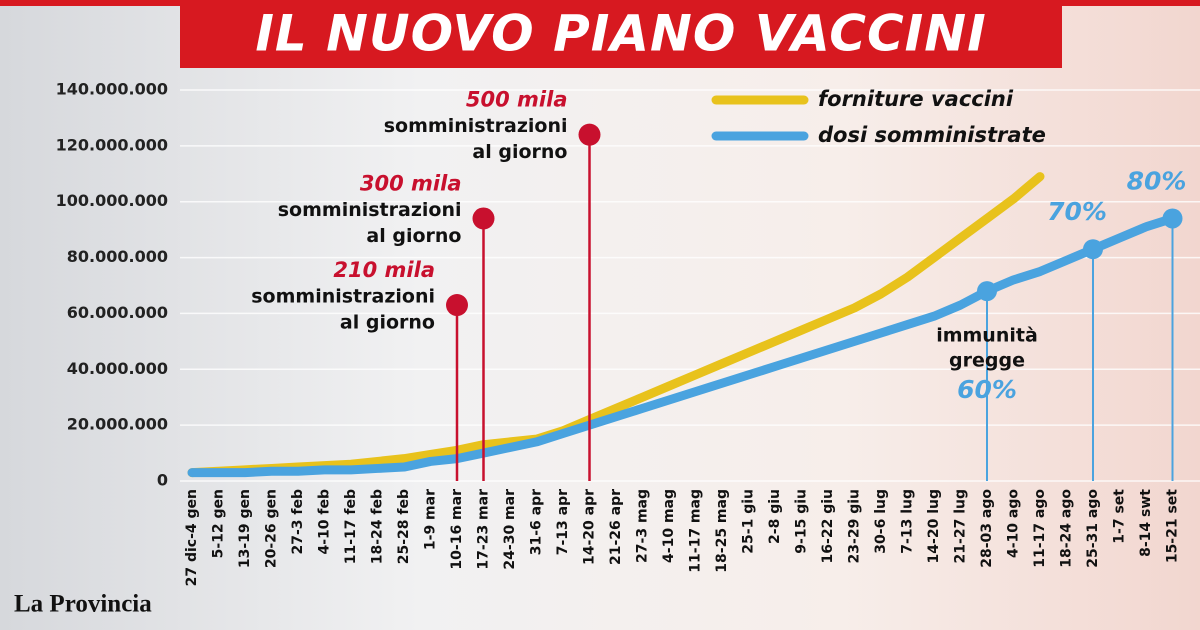 The image size is (1200, 630). I want to click on x-tick-label: 13-19 gen, so click(245, 528).